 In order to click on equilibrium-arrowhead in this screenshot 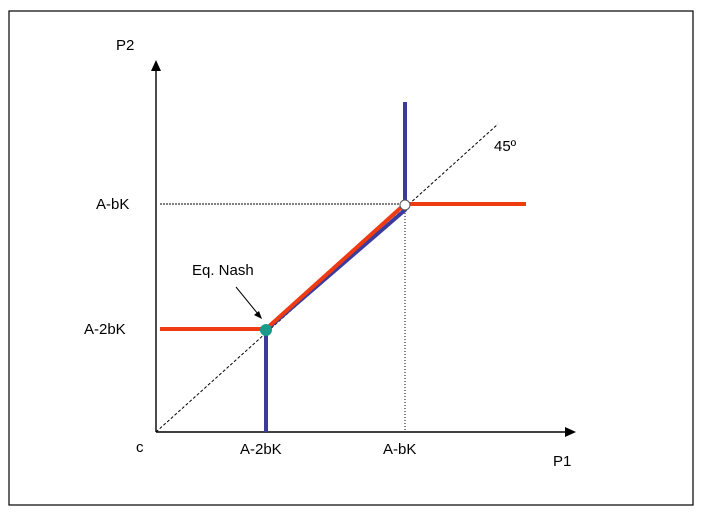, I will do `click(258, 315)`.